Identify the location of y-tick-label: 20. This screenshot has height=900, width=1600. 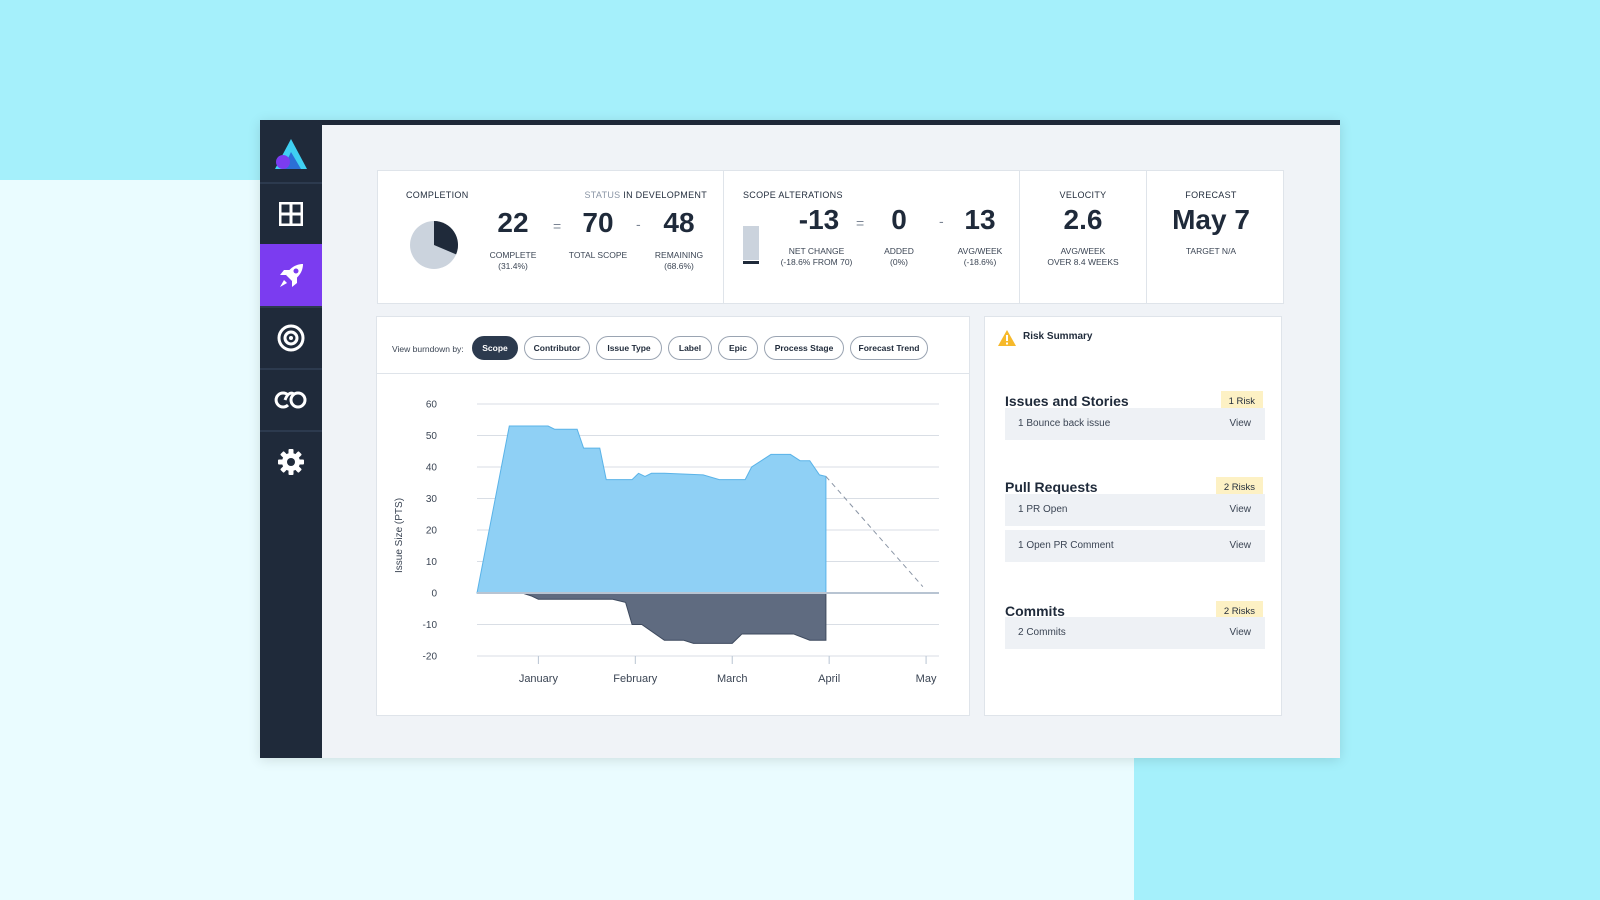
(432, 531).